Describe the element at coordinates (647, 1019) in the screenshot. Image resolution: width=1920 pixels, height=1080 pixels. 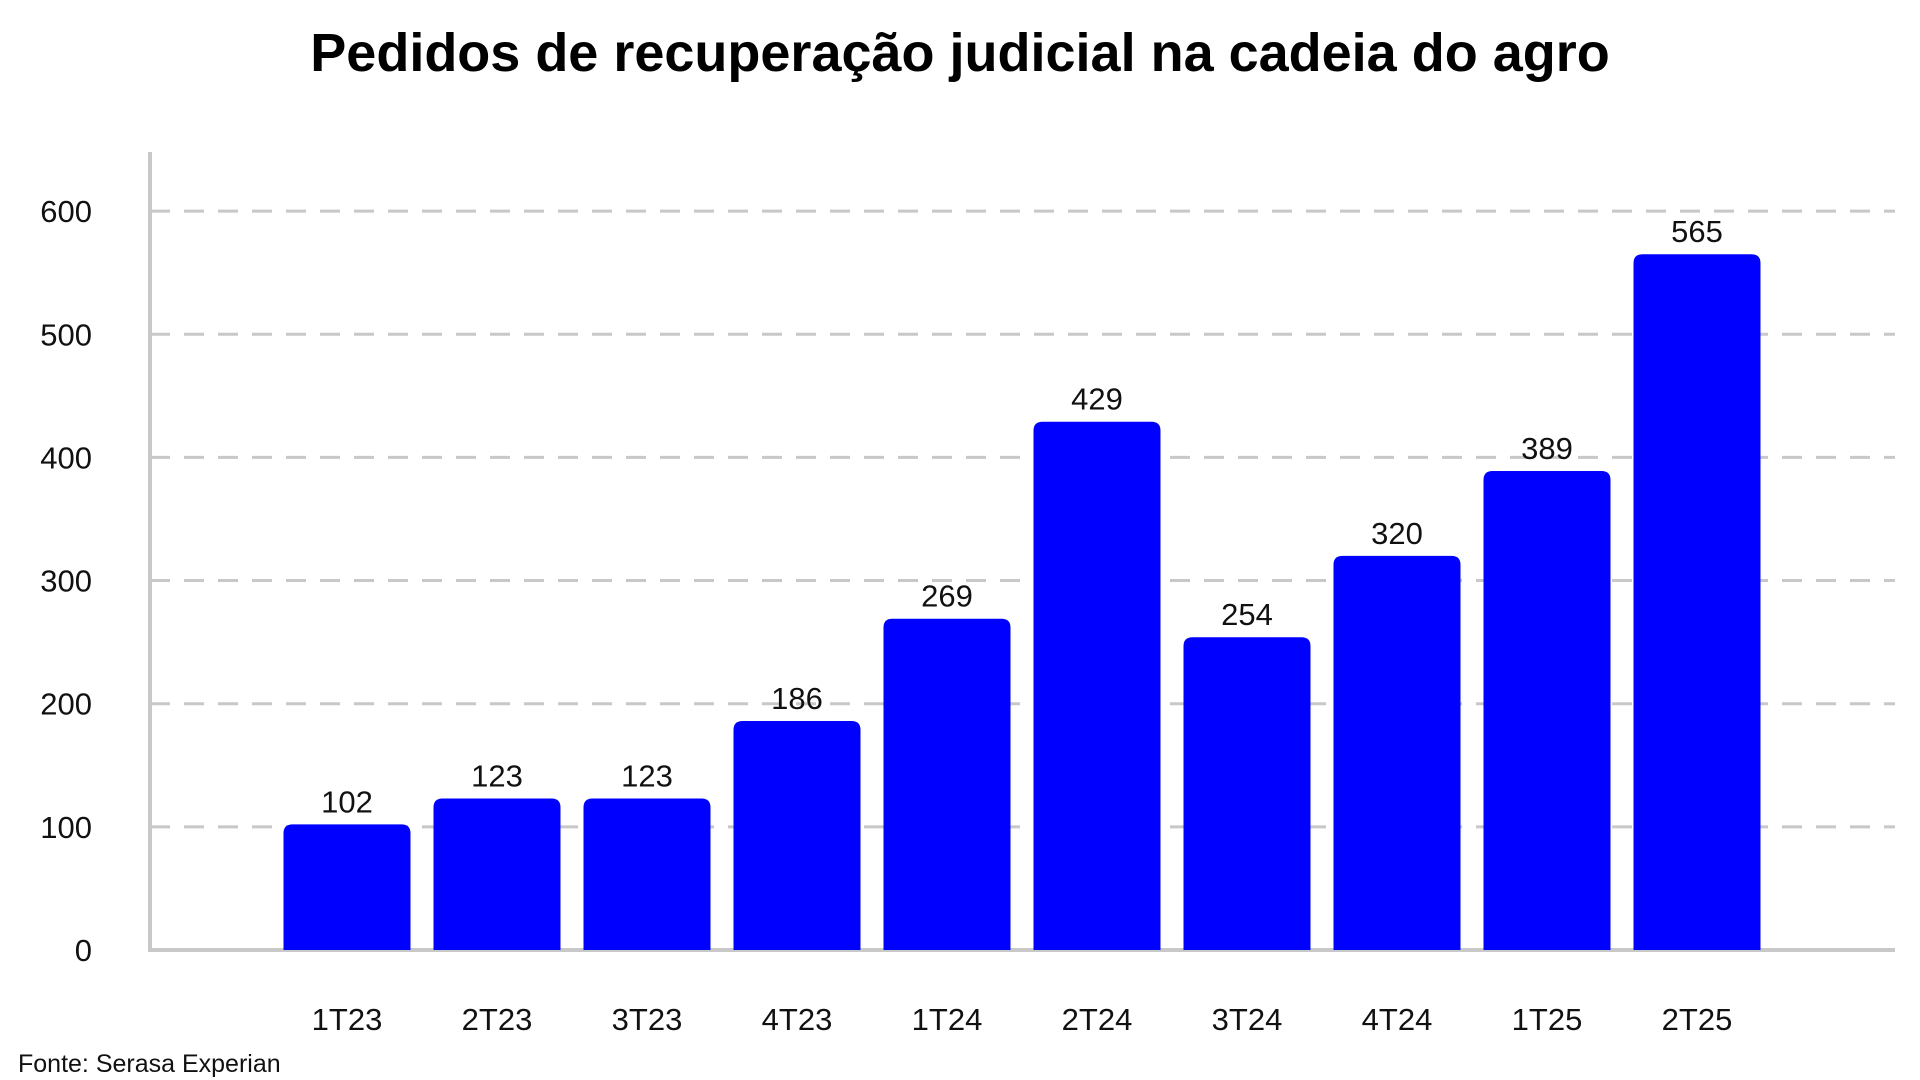
I see `x-tick-label: 3T23` at that location.